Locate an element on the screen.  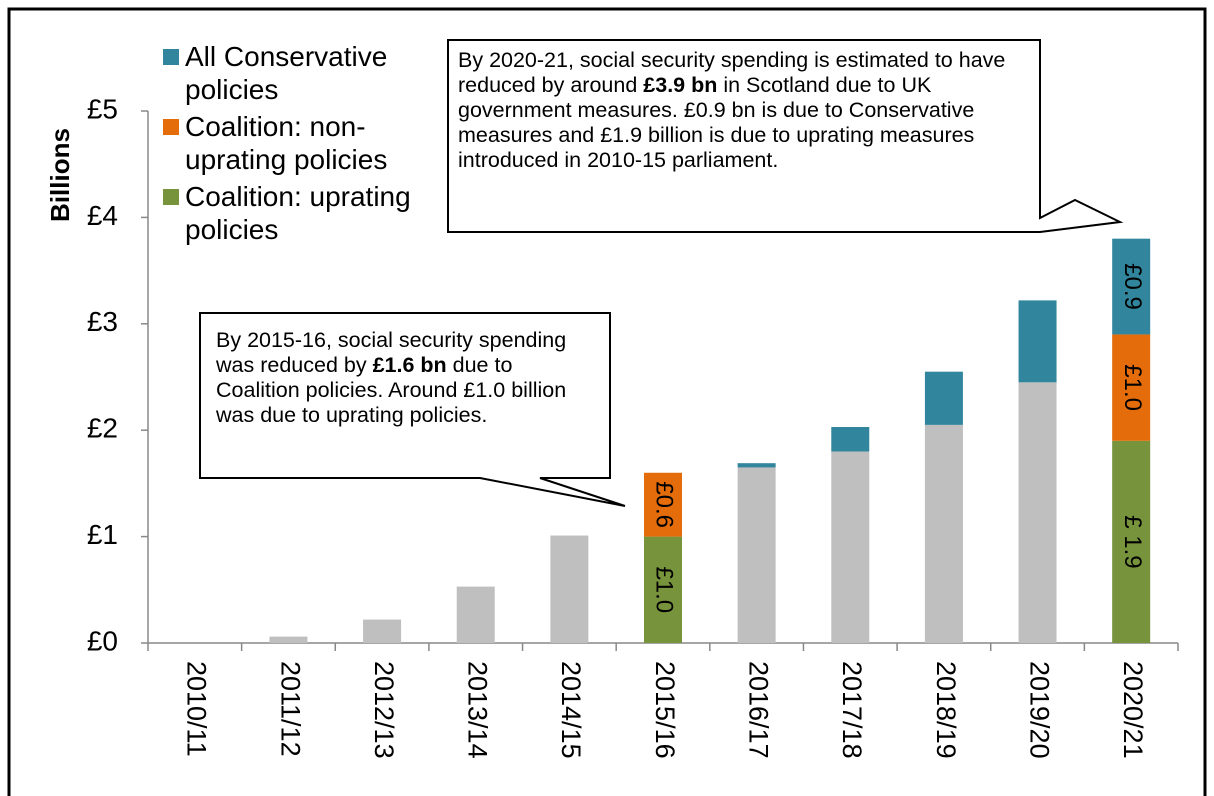
x-tick-label: 2012/13 is located at coordinates (384, 710).